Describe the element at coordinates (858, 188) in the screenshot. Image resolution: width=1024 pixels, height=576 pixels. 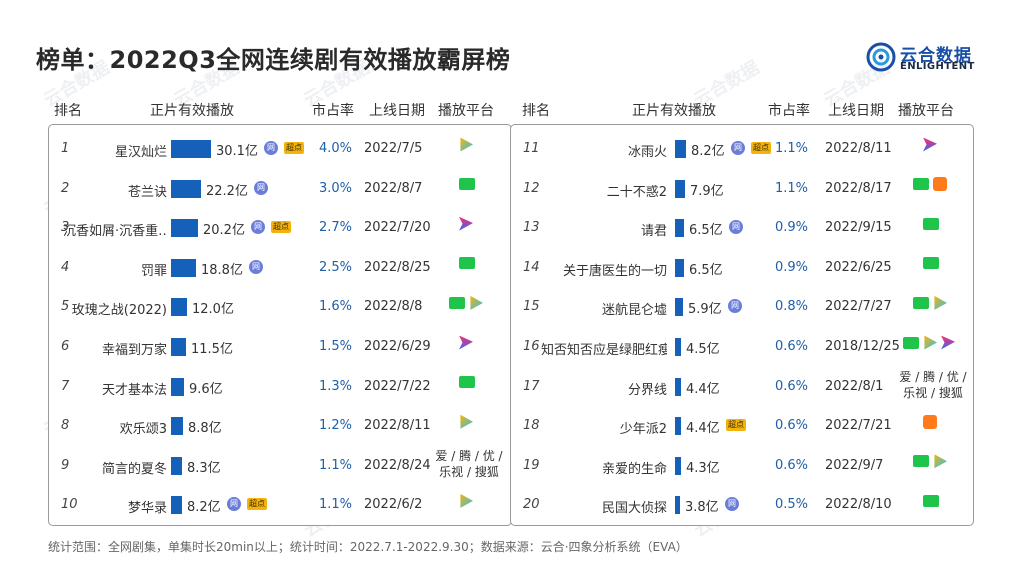
I see `release-date: 2022/8/17` at that location.